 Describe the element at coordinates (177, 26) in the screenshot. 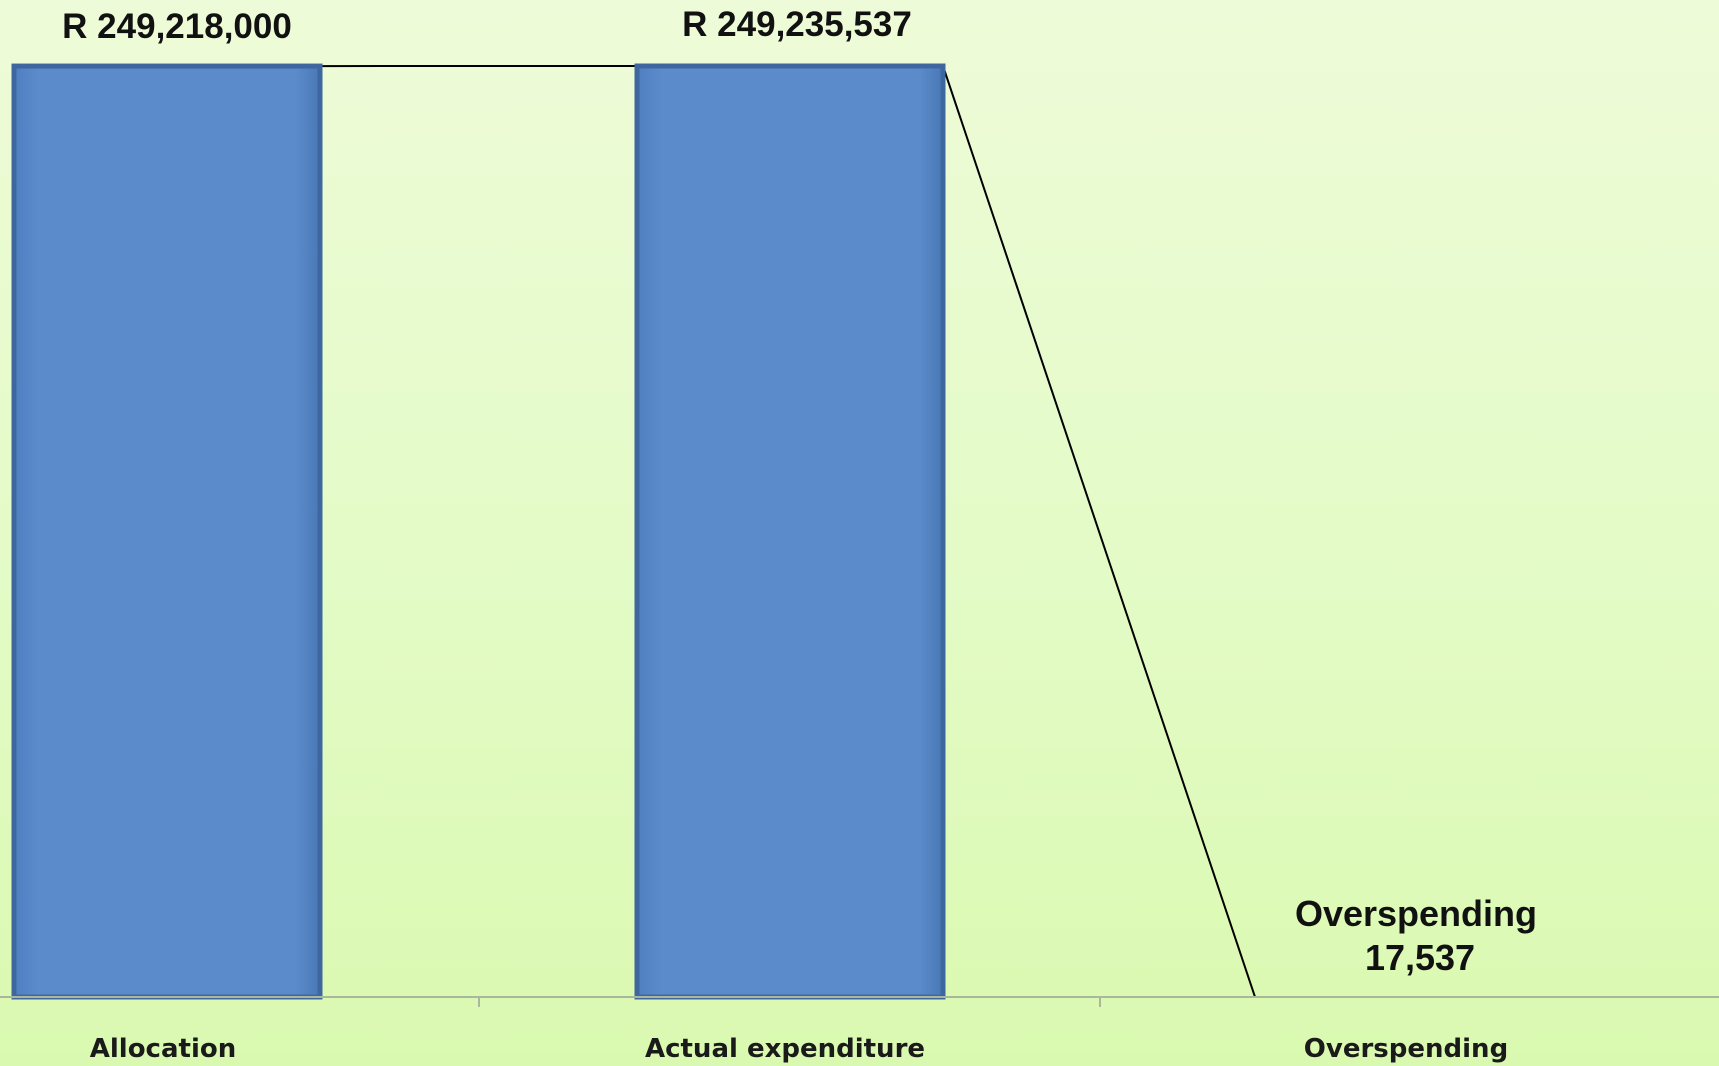

I see `data-label-allocation: R 249,218,000` at that location.